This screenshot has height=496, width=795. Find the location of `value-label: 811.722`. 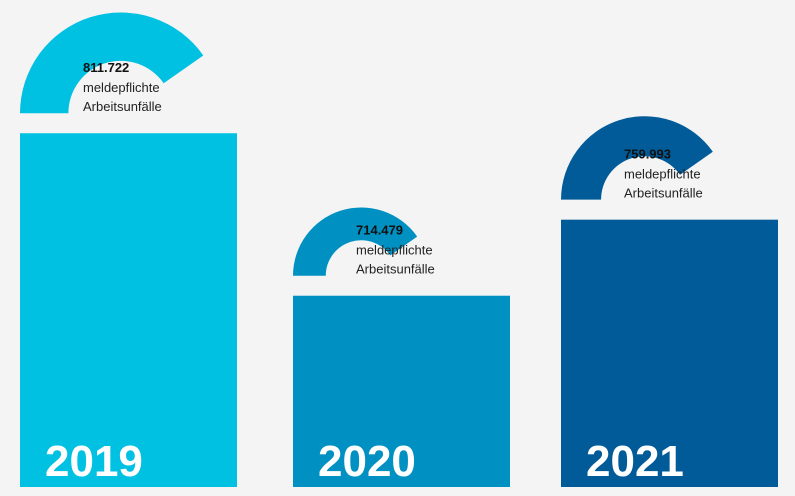

value-label: 811.722 is located at coordinates (106, 67).